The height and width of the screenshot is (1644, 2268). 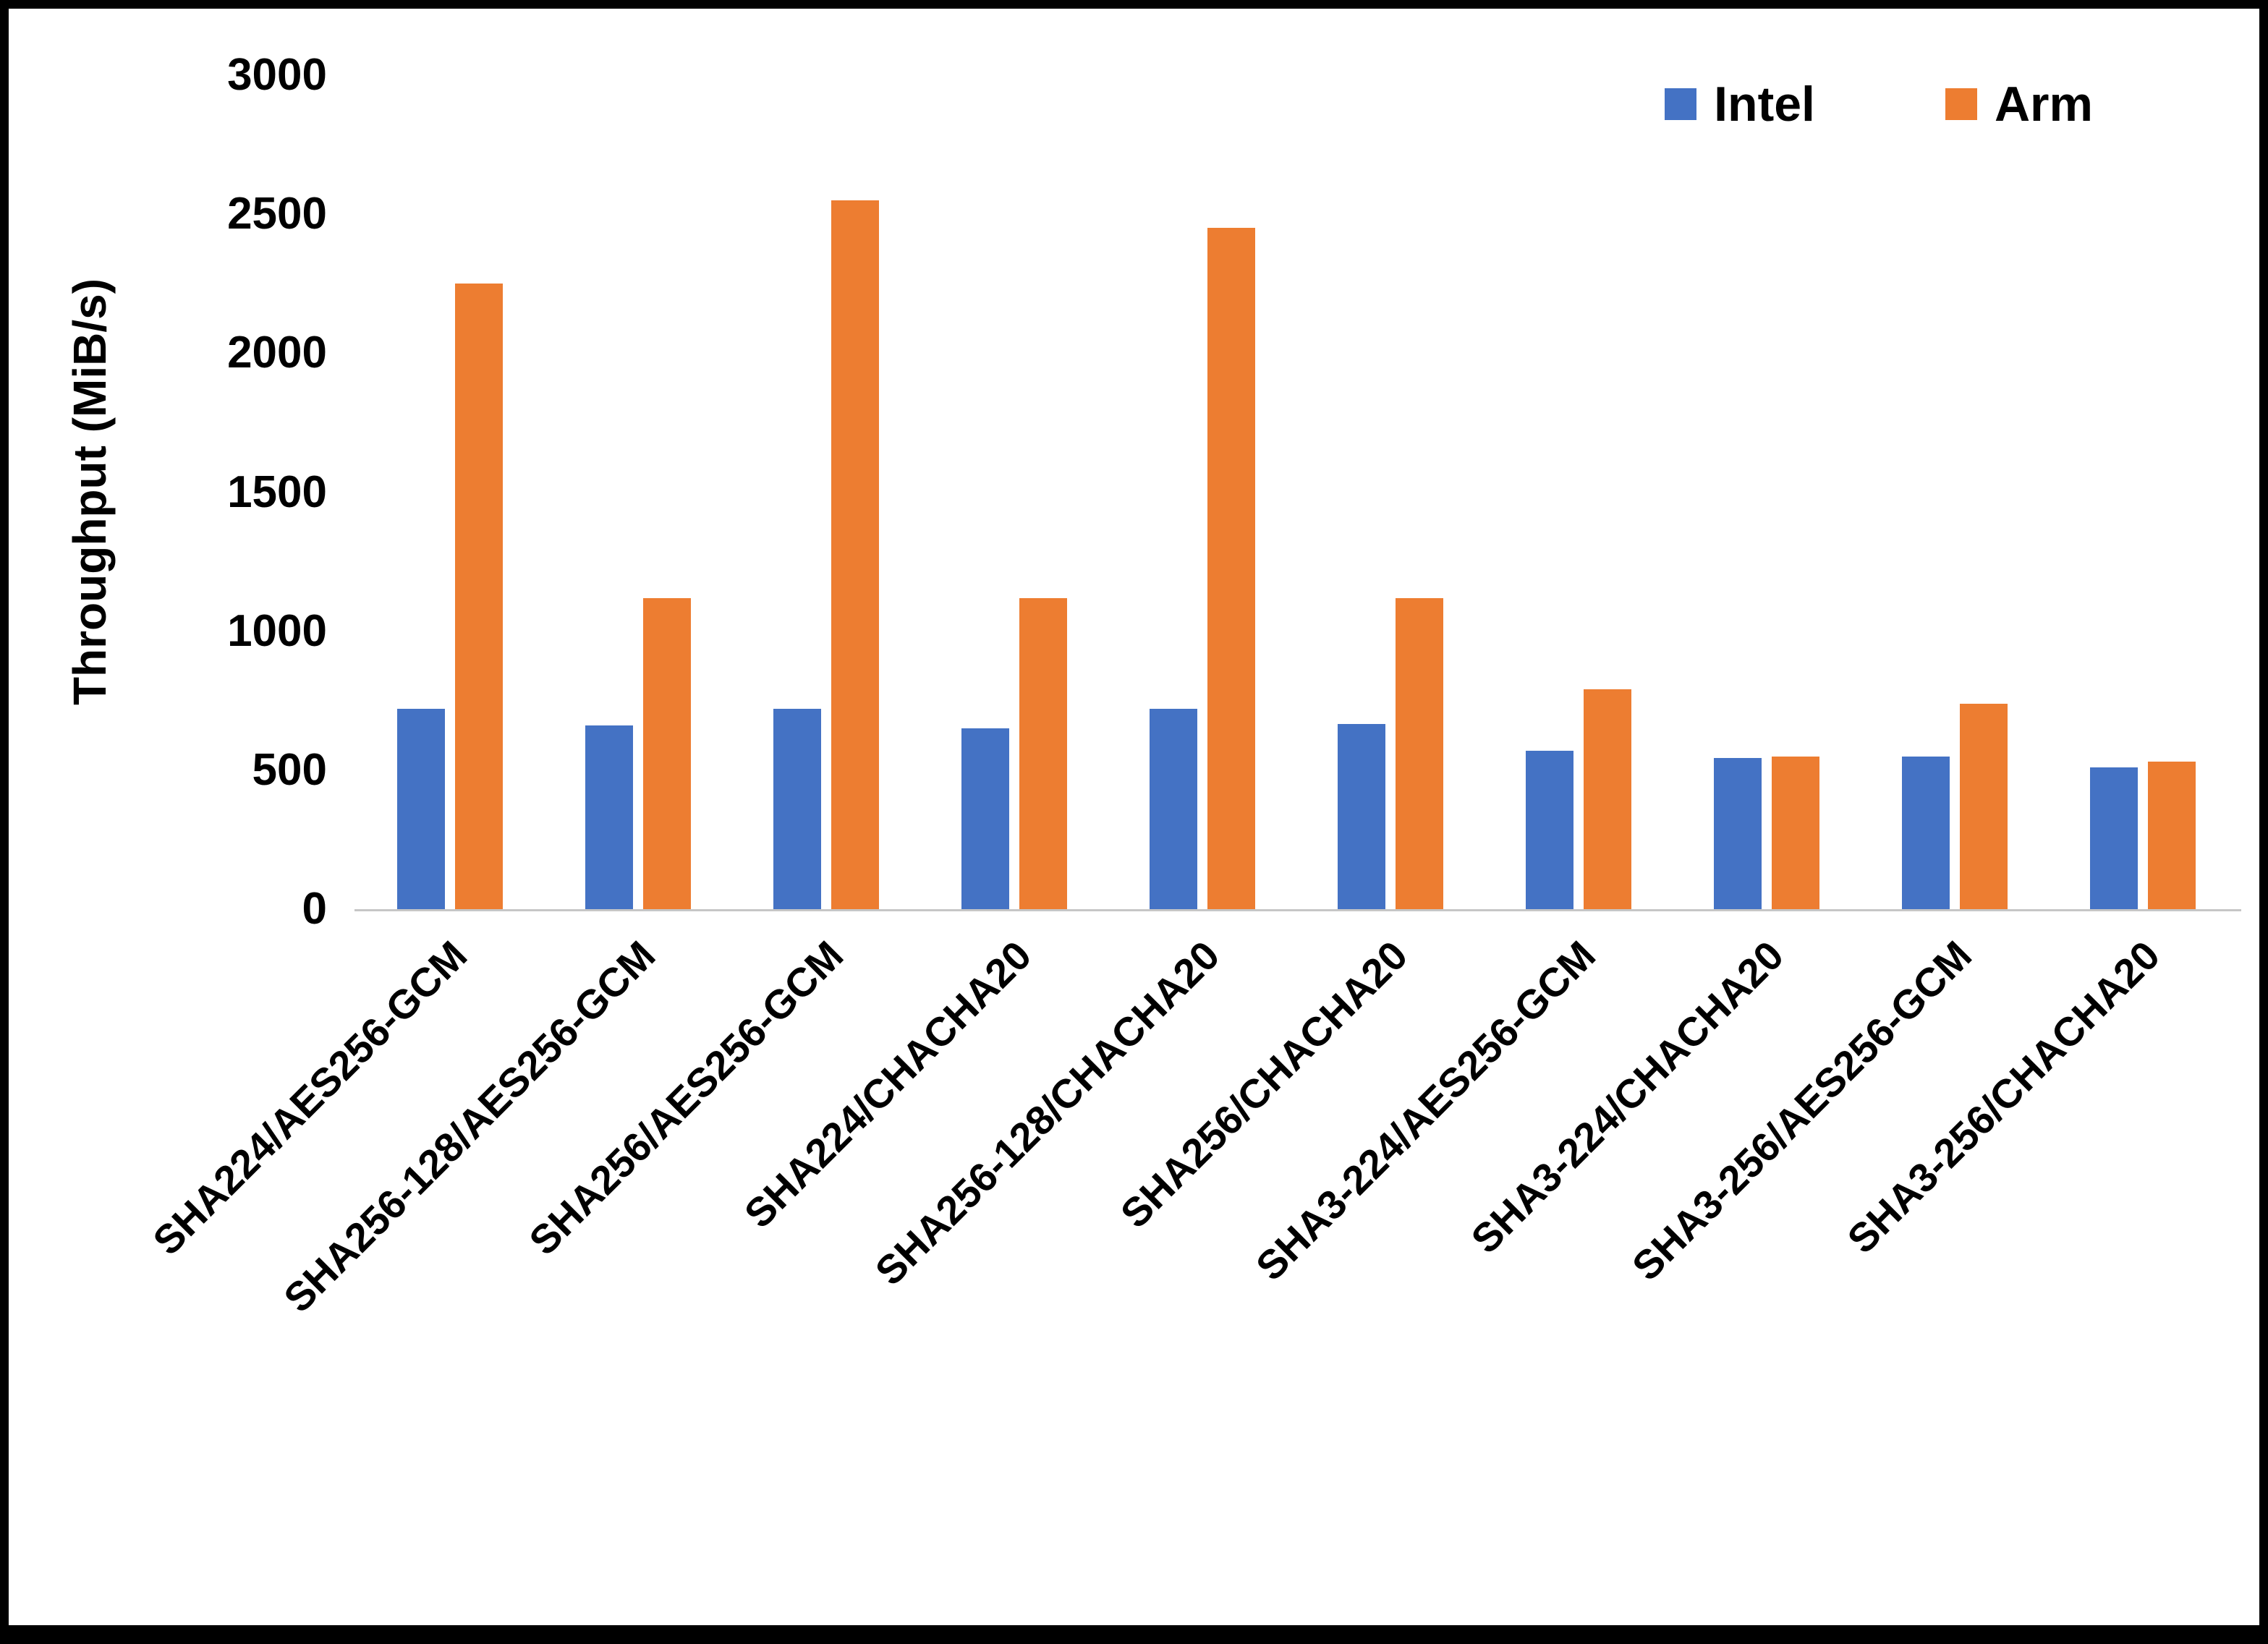 What do you see at coordinates (90, 492) in the screenshot?
I see `y-axis-title: Throughput (MiB/s)` at bounding box center [90, 492].